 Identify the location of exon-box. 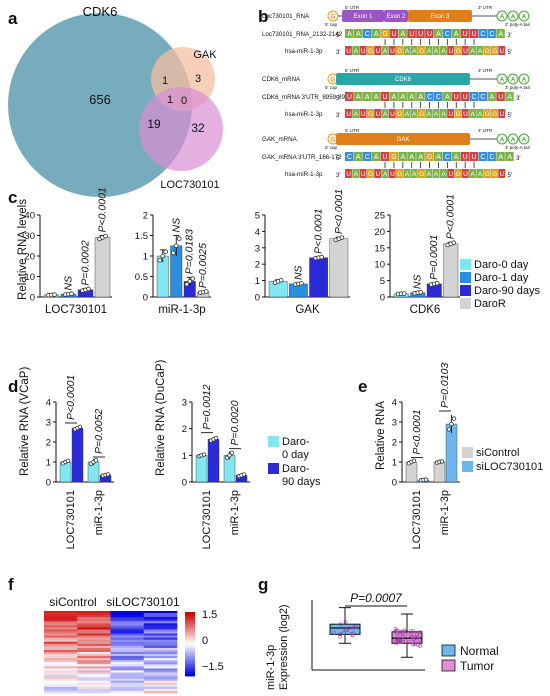
(363, 16).